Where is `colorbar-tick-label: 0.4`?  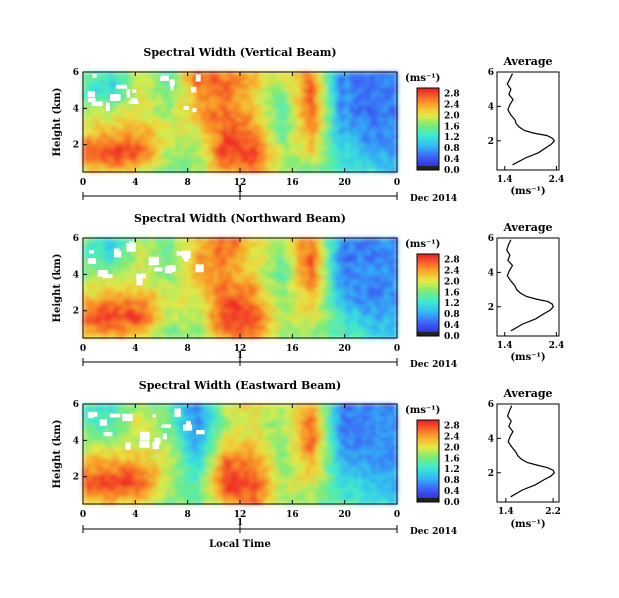
colorbar-tick-label: 0.4 is located at coordinates (452, 160).